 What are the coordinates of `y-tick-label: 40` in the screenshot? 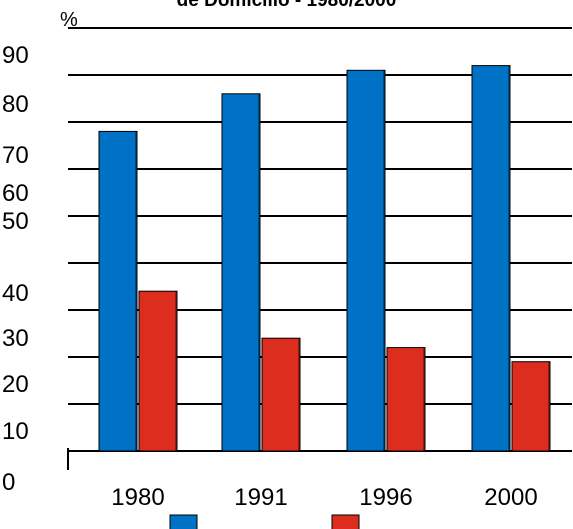 It's located at (15, 293).